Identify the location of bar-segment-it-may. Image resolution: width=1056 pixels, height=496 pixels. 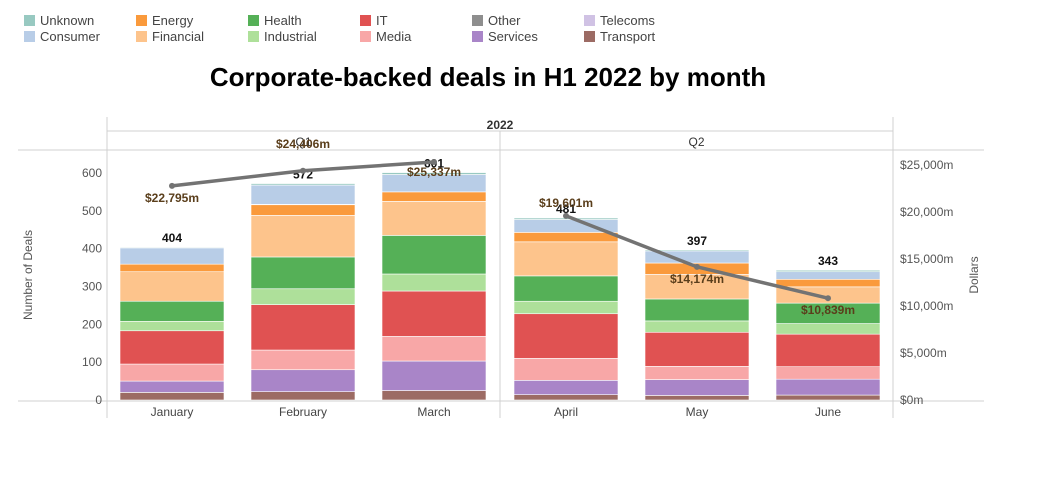
(697, 349).